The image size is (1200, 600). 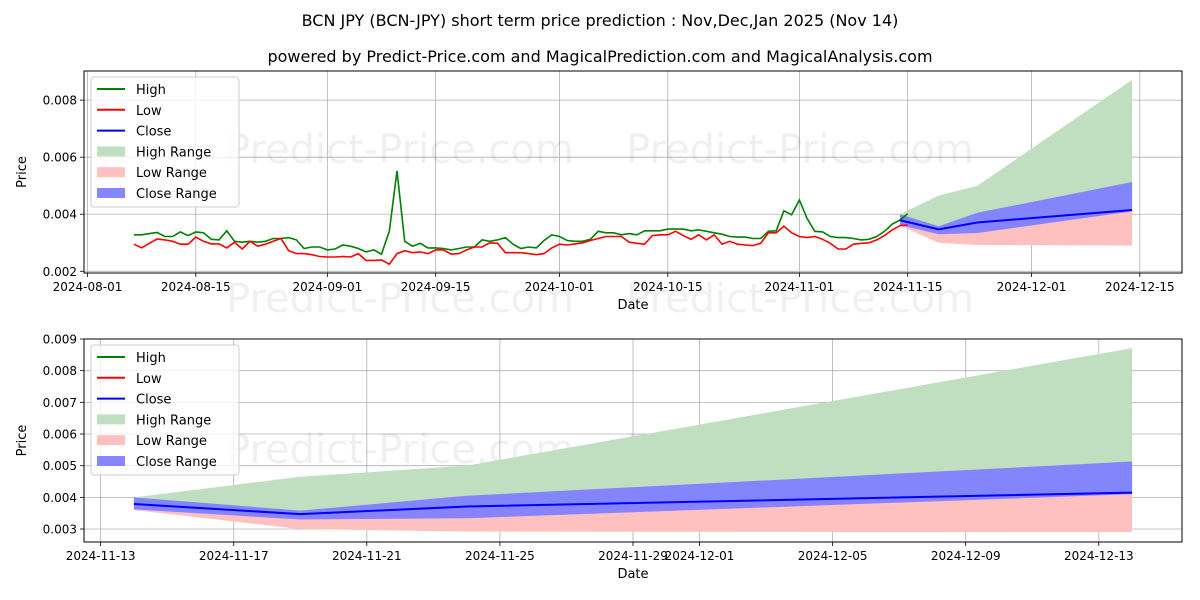 What do you see at coordinates (799, 287) in the screenshot?
I see `x-tick-label: 2024-11-01` at bounding box center [799, 287].